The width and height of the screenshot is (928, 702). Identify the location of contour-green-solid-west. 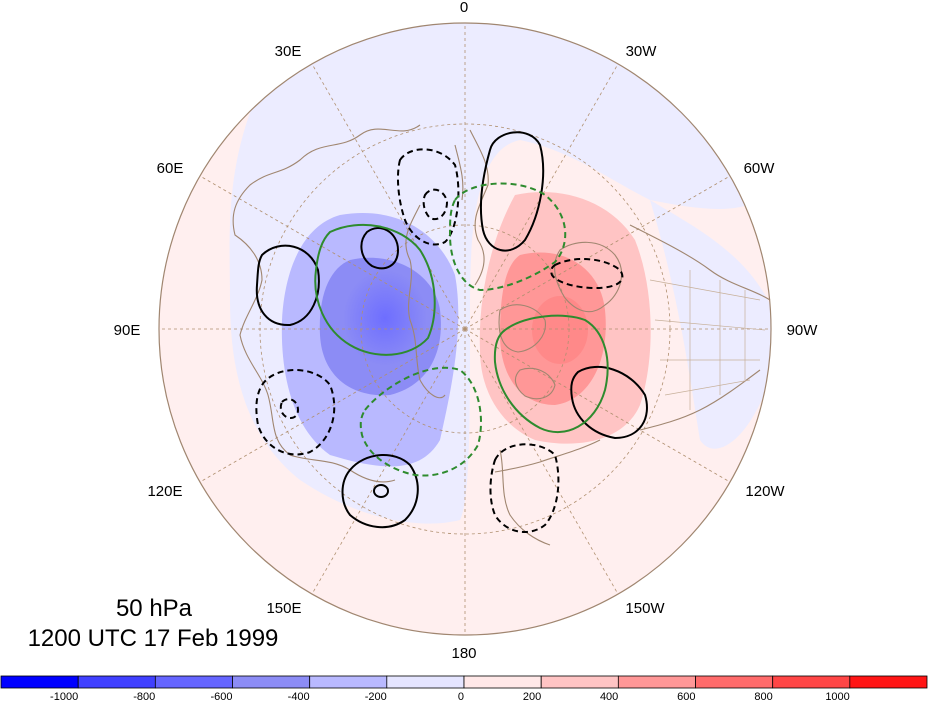
(375, 289).